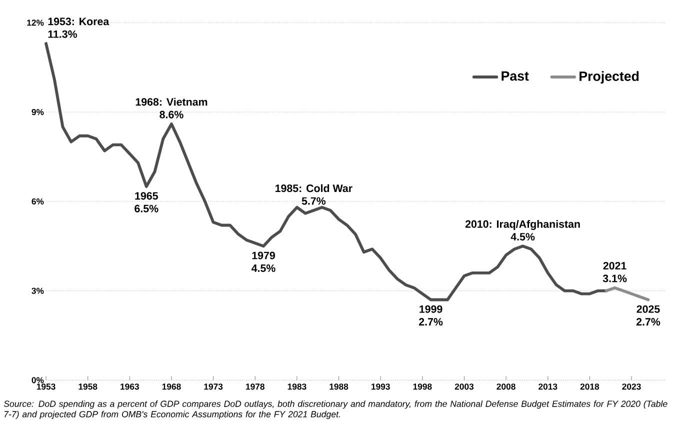 Image resolution: width=675 pixels, height=432 pixels. What do you see at coordinates (506, 386) in the screenshot?
I see `x-tick-label: 2008` at bounding box center [506, 386].